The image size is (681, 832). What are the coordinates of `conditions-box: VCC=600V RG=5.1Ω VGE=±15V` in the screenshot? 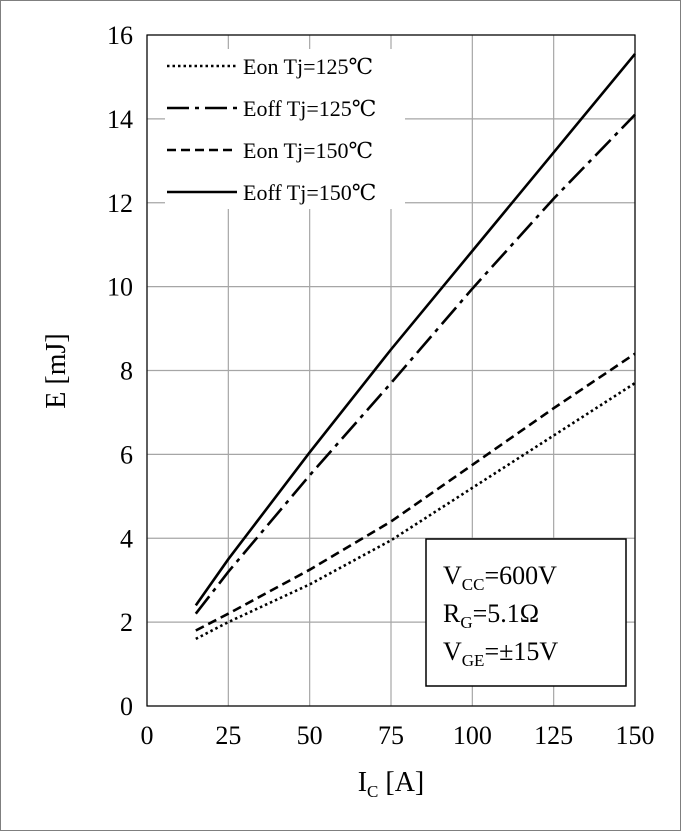 It's located at (526, 612).